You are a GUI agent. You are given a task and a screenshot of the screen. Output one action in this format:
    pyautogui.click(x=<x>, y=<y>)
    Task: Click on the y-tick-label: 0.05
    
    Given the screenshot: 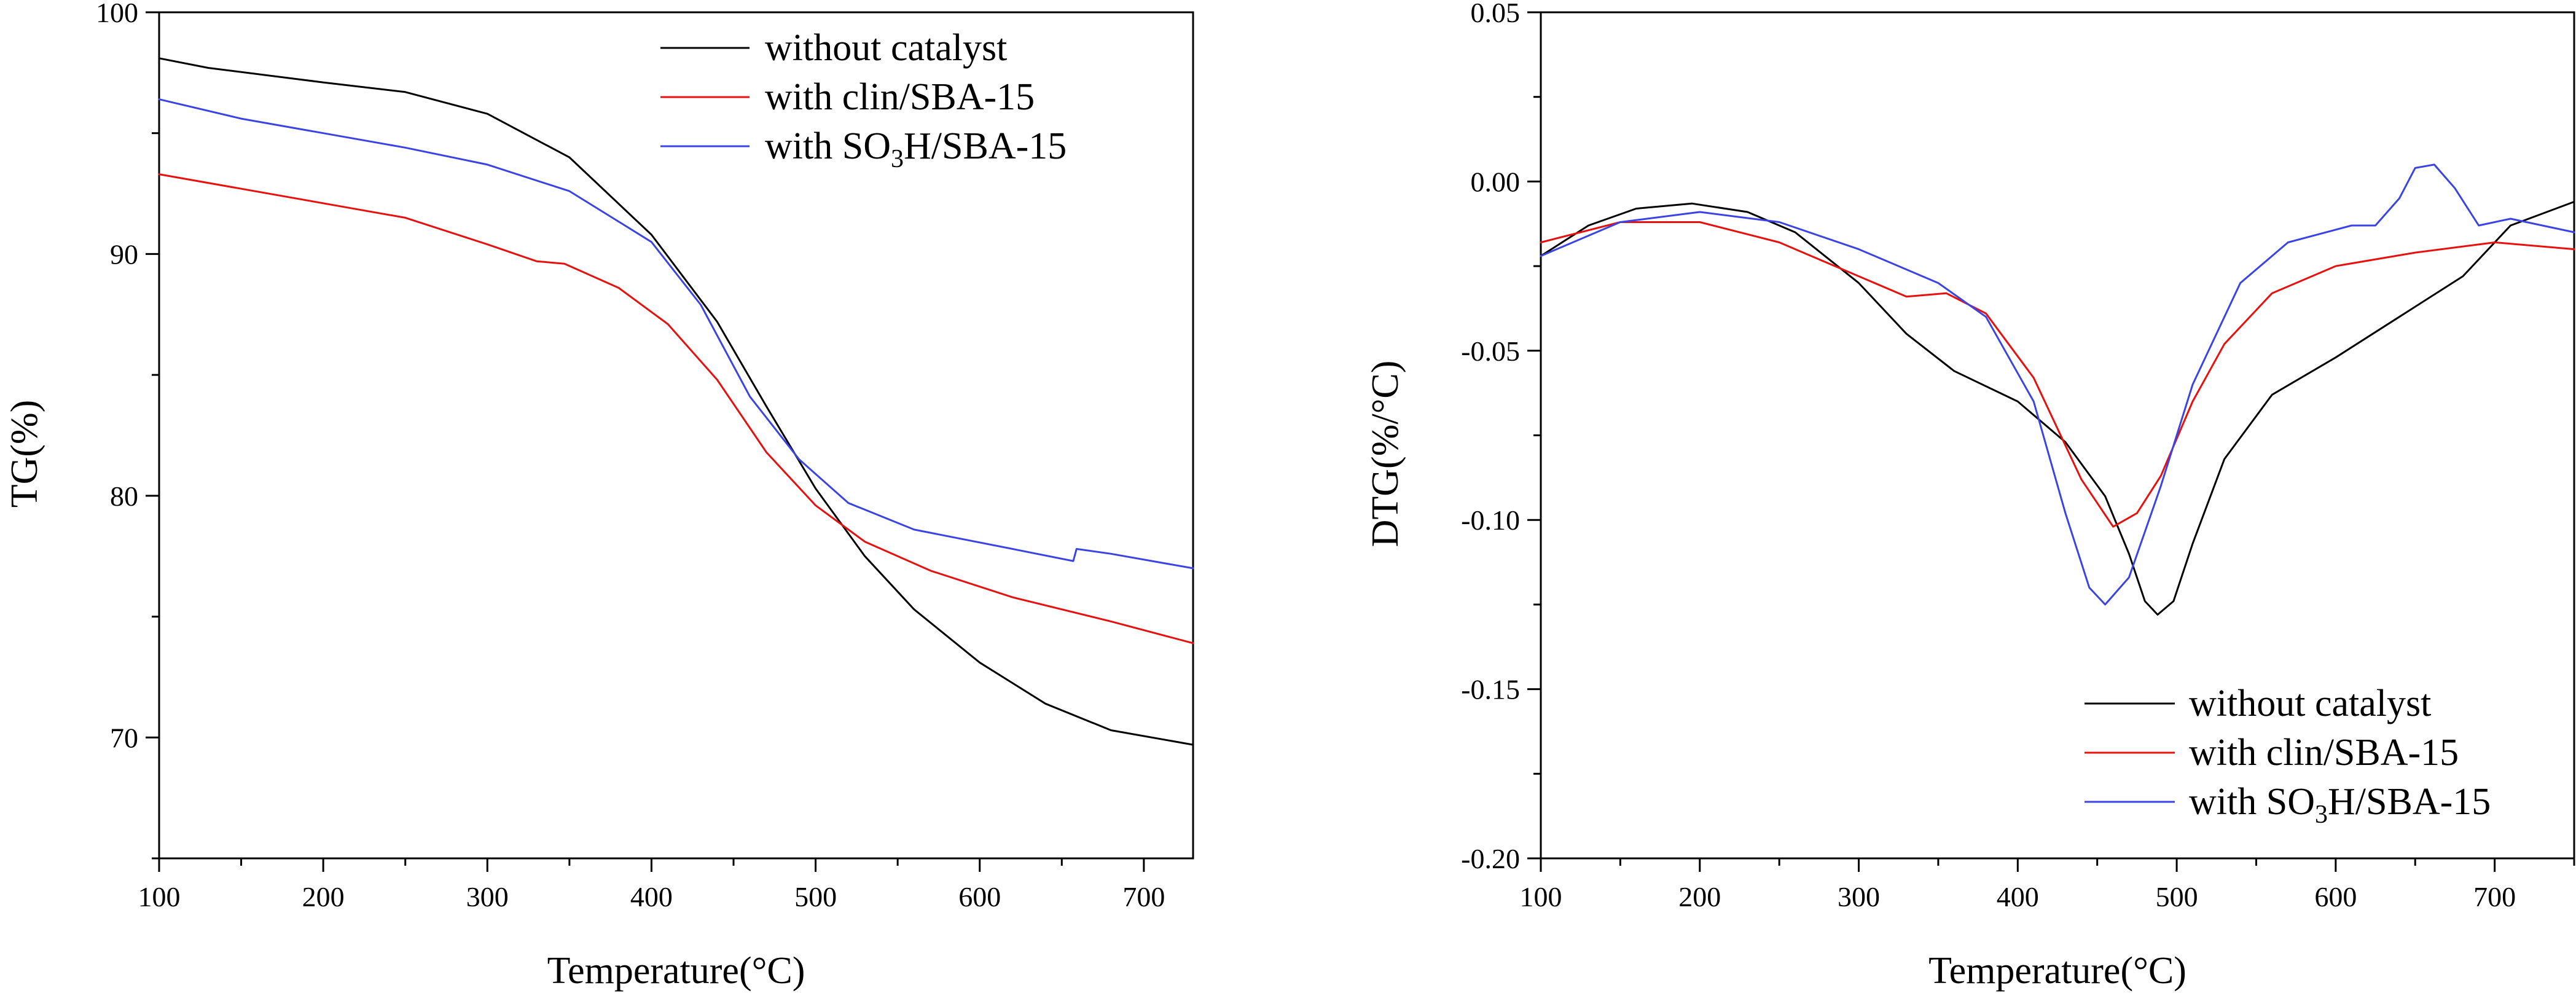 What is the action you would take?
    pyautogui.click(x=1496, y=14)
    